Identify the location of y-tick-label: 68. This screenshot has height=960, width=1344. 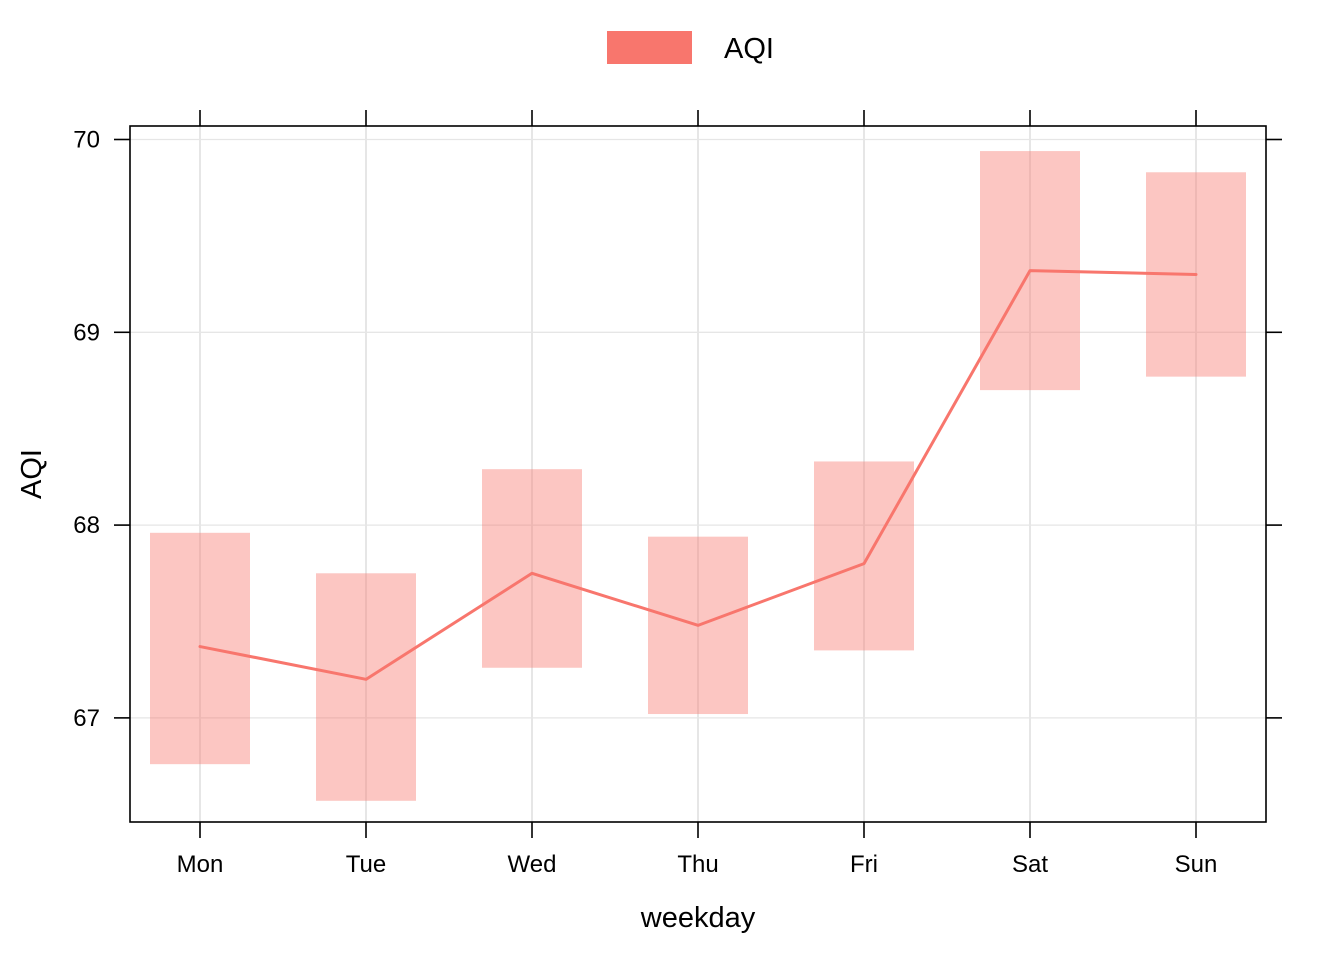
(86, 525).